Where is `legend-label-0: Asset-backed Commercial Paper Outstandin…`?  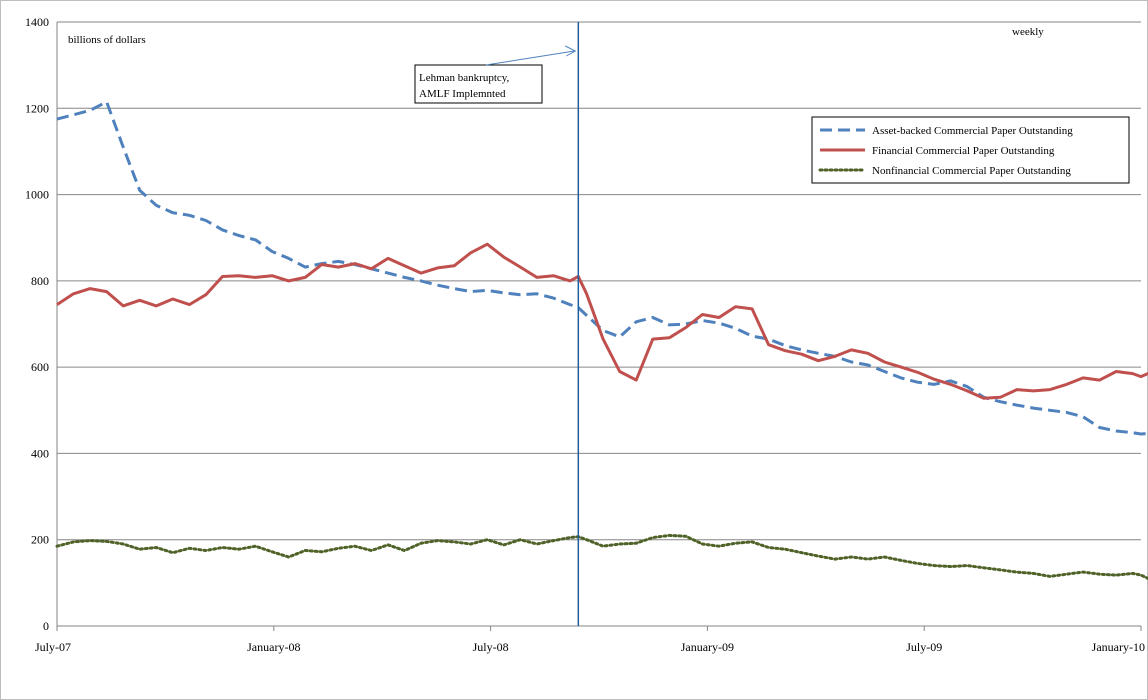
legend-label-0: Asset-backed Commercial Paper Outstandin… is located at coordinates (972, 131).